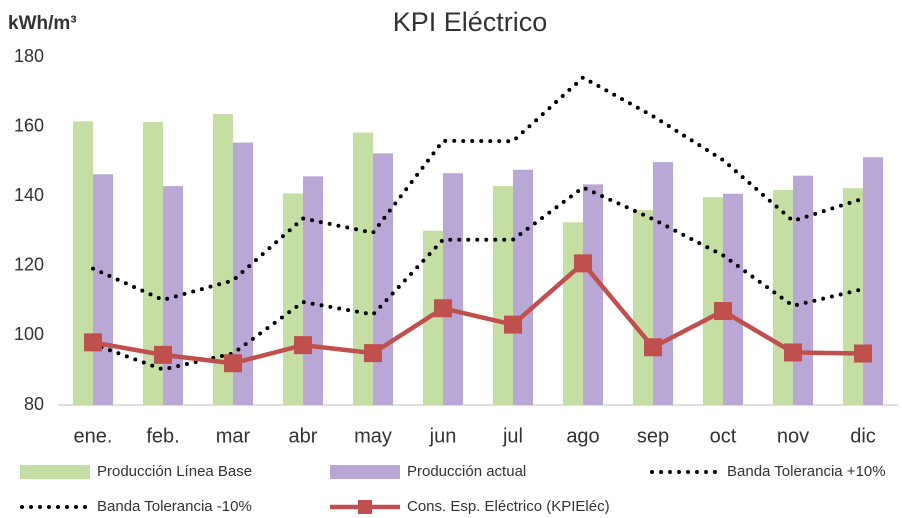 This screenshot has height=518, width=902. What do you see at coordinates (29, 56) in the screenshot?
I see `y-tick-label: 180` at bounding box center [29, 56].